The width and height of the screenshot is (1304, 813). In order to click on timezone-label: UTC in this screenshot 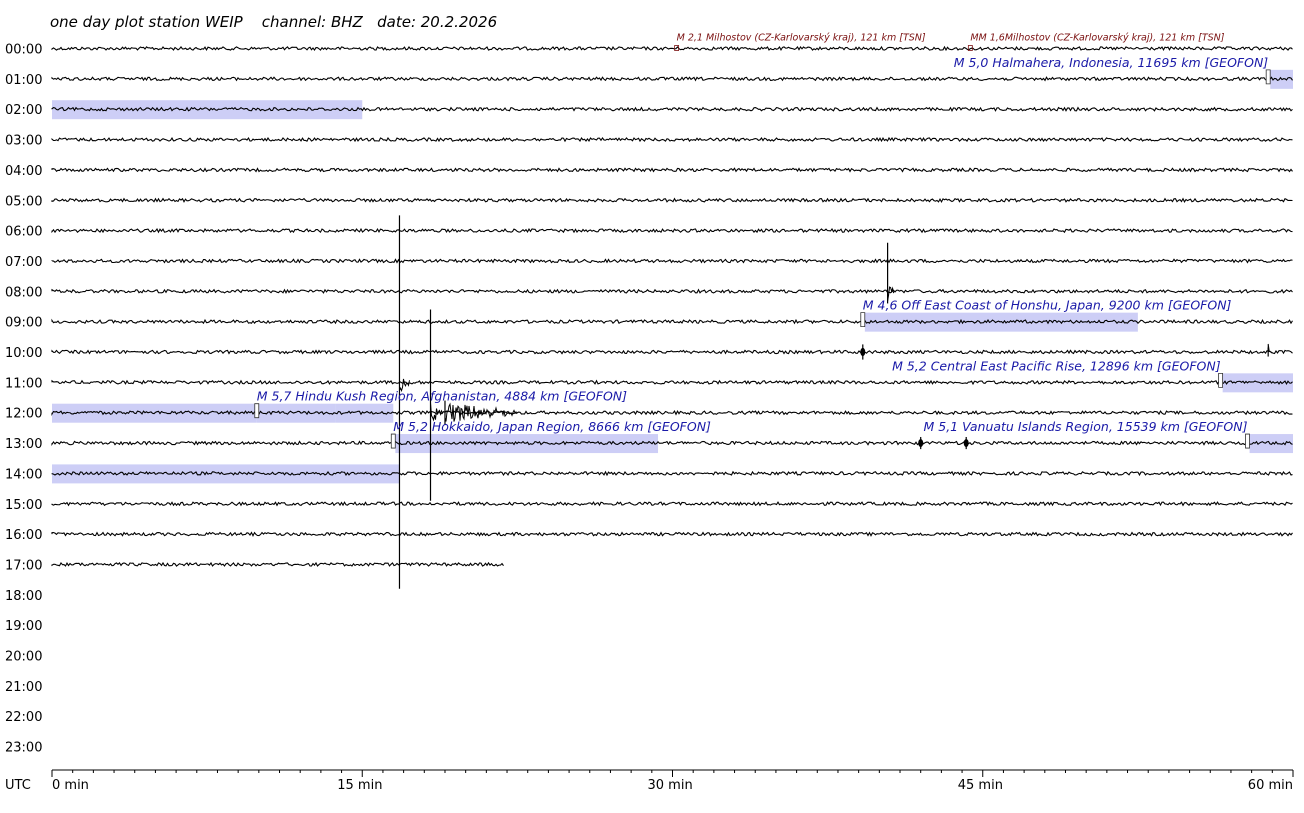, I will do `click(18, 785)`.